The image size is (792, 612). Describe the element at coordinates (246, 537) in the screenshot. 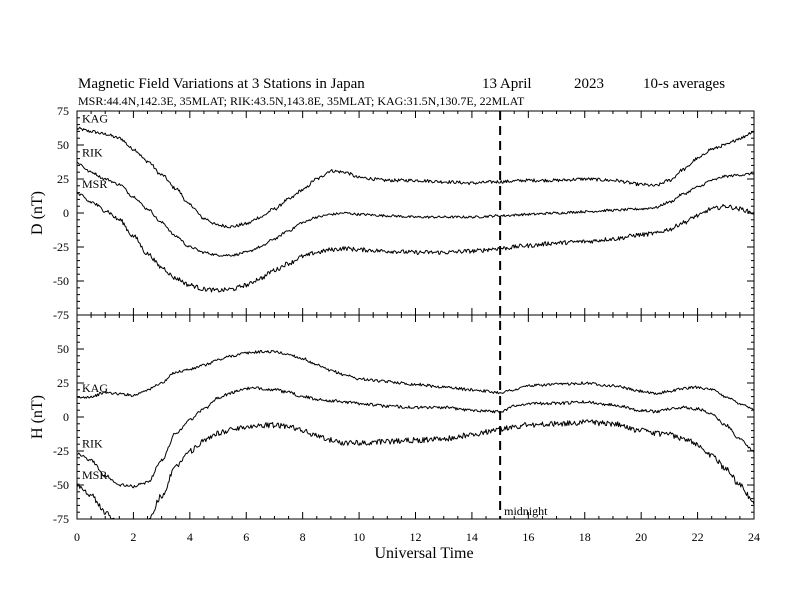

I see `x-tick-label: 6` at that location.